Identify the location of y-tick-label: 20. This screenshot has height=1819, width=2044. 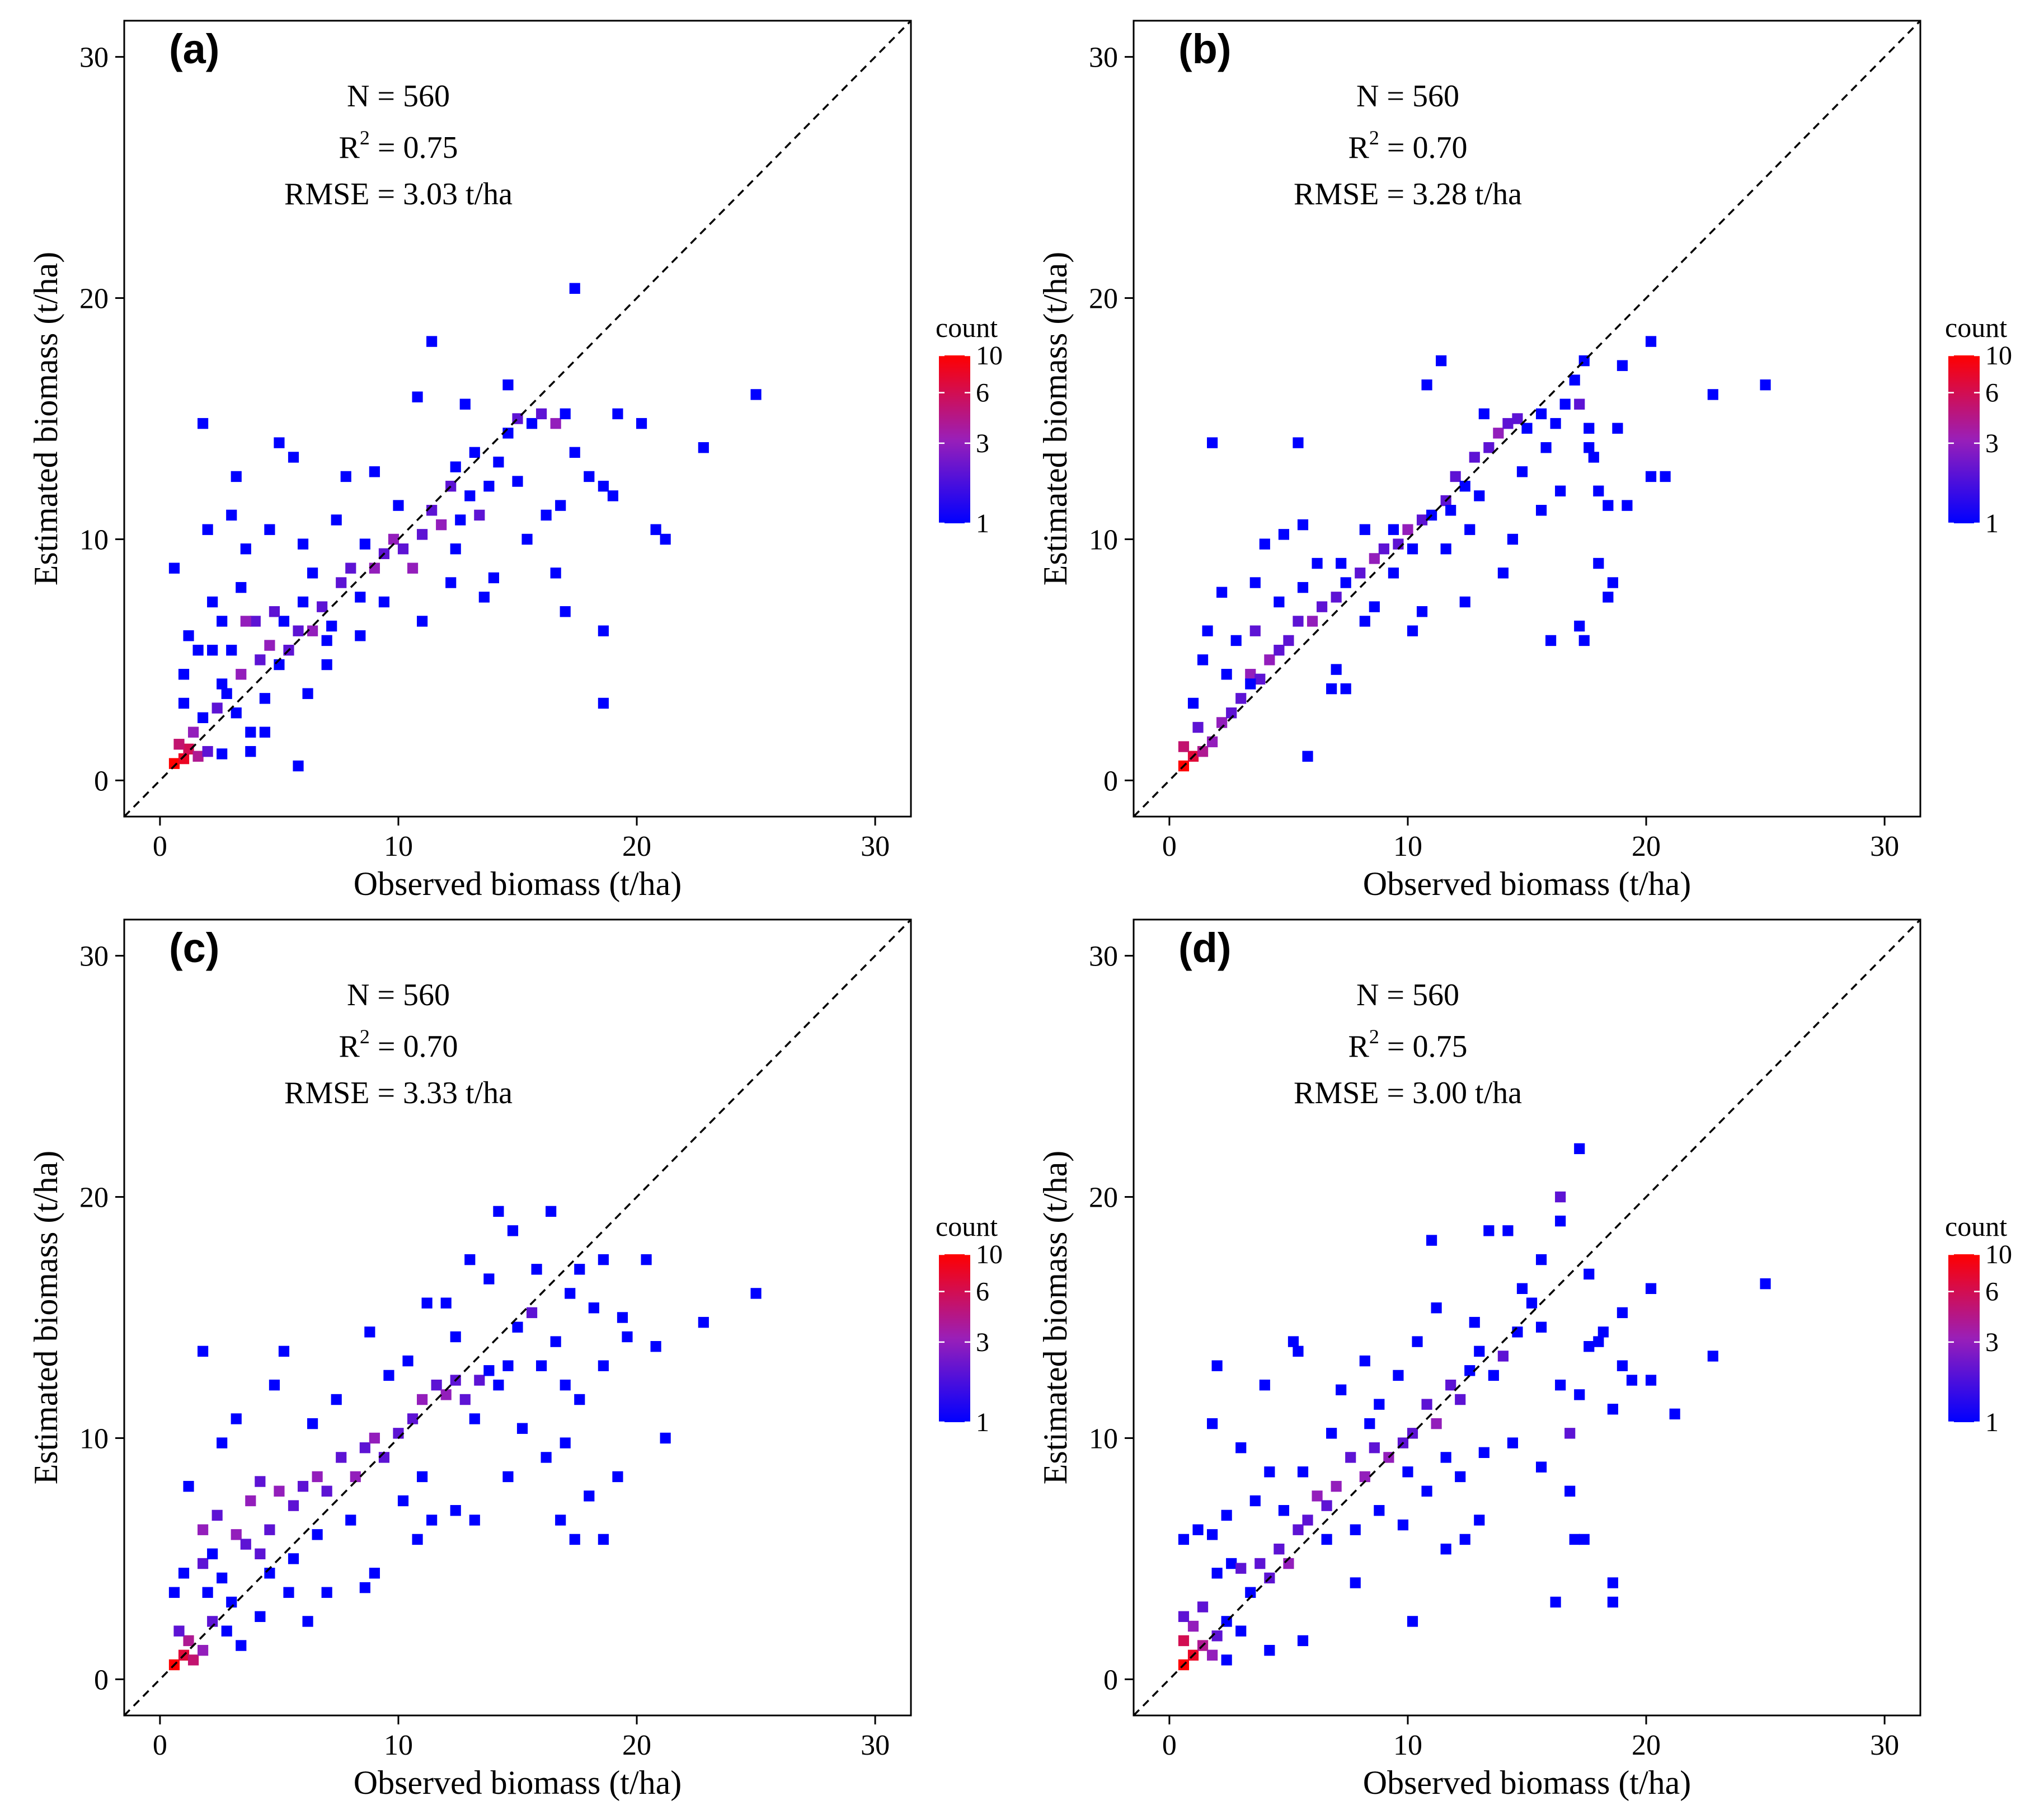
(94, 1198).